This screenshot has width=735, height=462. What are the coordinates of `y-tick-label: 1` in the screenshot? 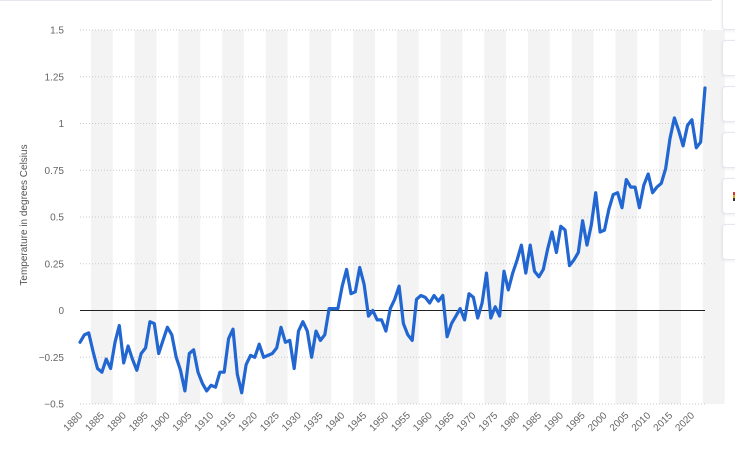 It's located at (61, 124).